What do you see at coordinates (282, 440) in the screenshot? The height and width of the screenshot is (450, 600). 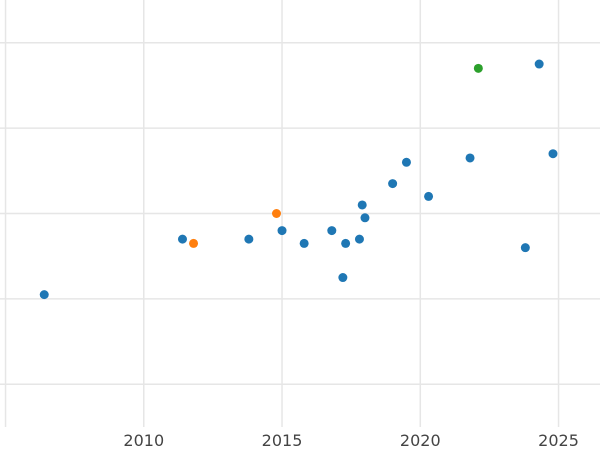 I see `x-tick-label: 2015` at bounding box center [282, 440].